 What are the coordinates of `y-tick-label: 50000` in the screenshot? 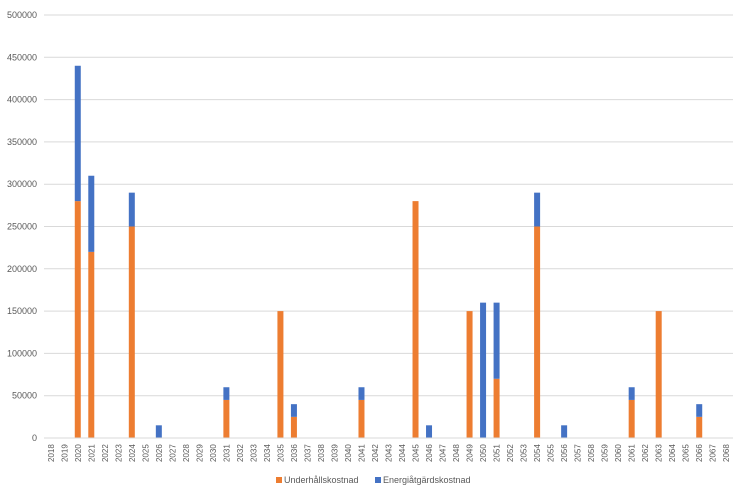 It's located at (24, 396).